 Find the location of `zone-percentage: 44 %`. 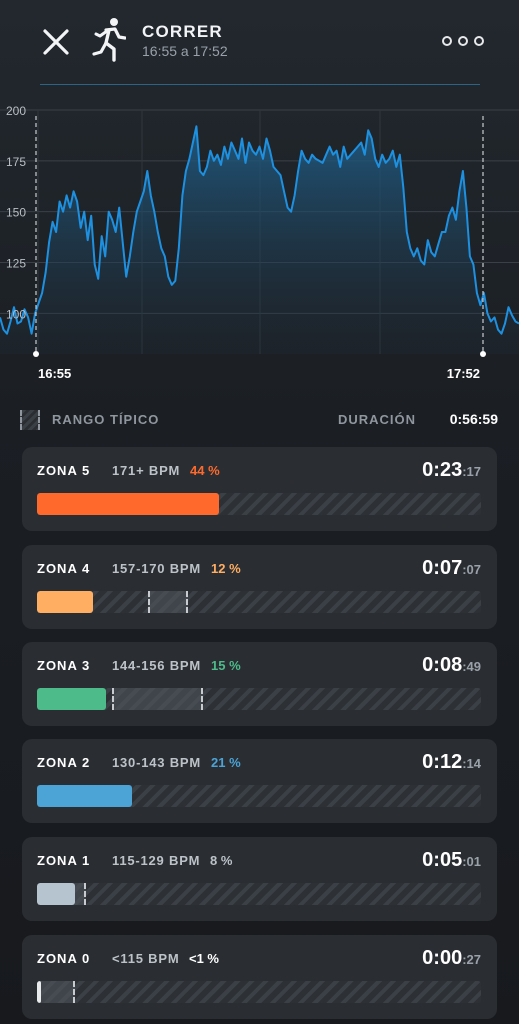

zone-percentage: 44 % is located at coordinates (205, 470).